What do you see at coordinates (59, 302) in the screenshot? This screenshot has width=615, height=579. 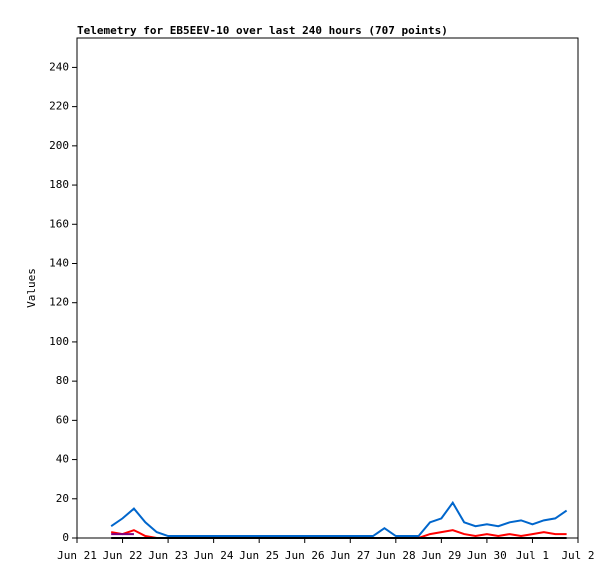 I see `y-tick-label: 120` at bounding box center [59, 302].